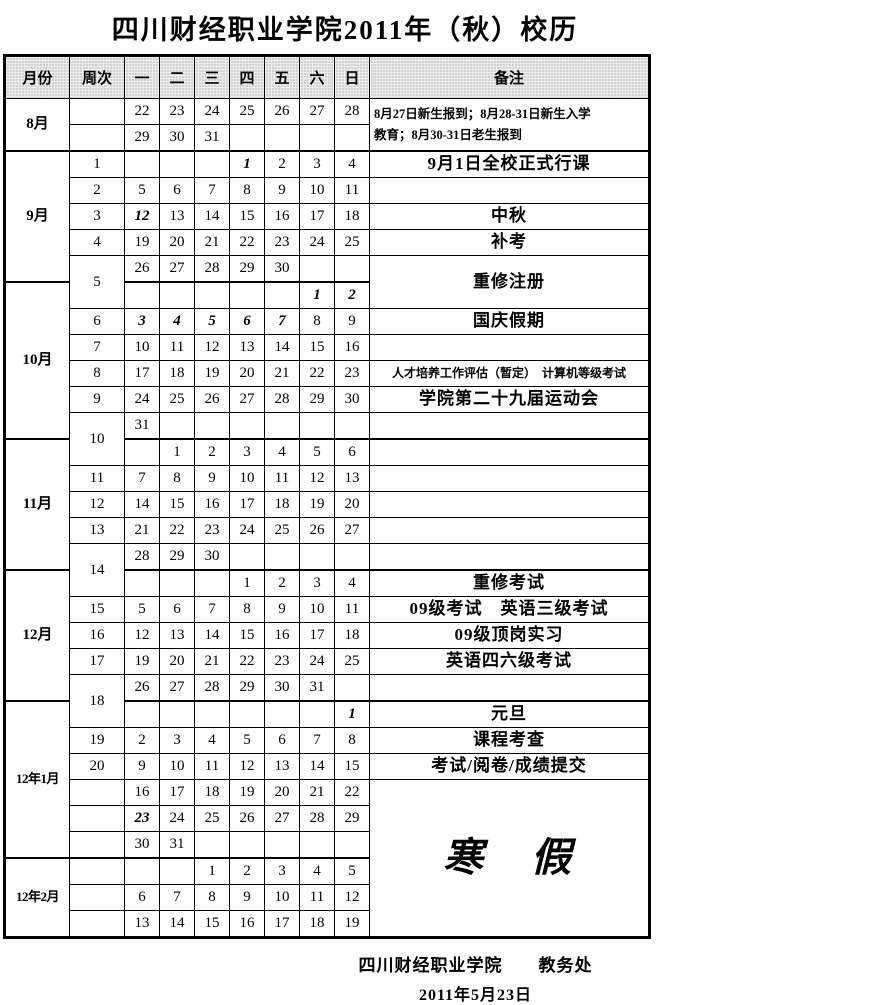 This screenshot has height=1005, width=882. I want to click on header-day-mon: 一, so click(142, 77).